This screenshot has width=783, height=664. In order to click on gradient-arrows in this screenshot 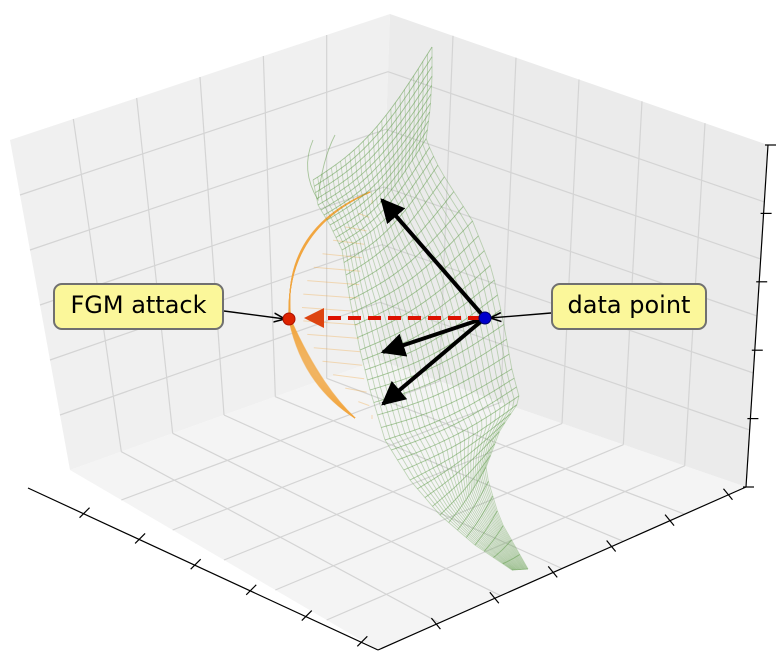, I will do `click(433, 302)`.